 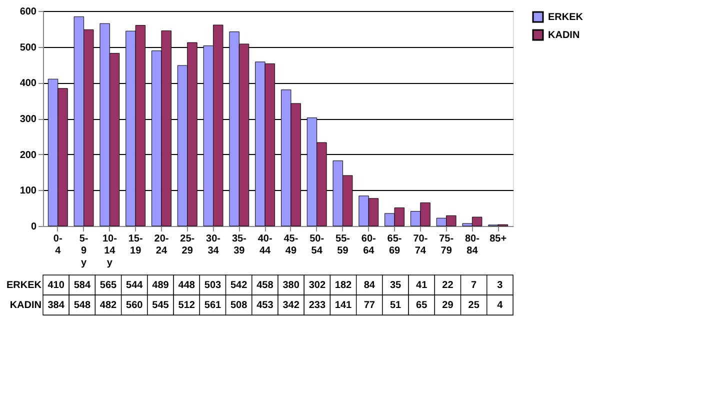 I want to click on x-tick-label: 80-84, so click(x=472, y=245).